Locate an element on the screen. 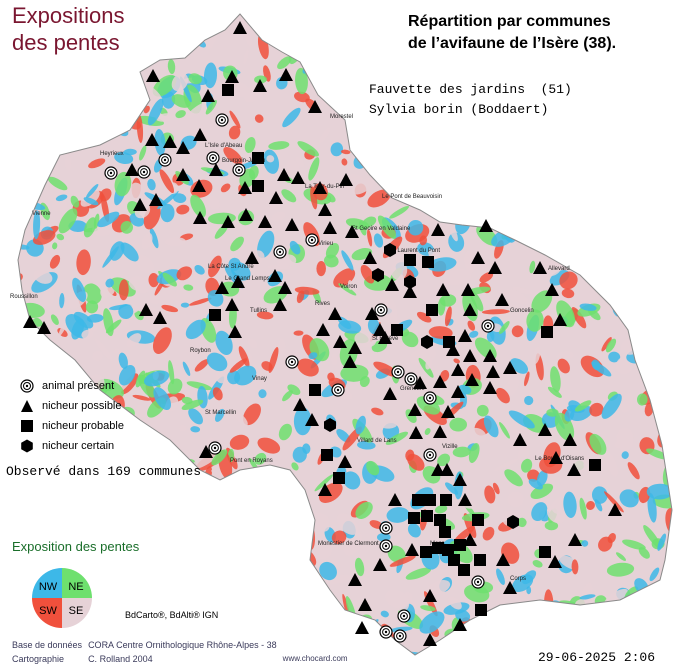  place-label: La Côte St André is located at coordinates (231, 267).